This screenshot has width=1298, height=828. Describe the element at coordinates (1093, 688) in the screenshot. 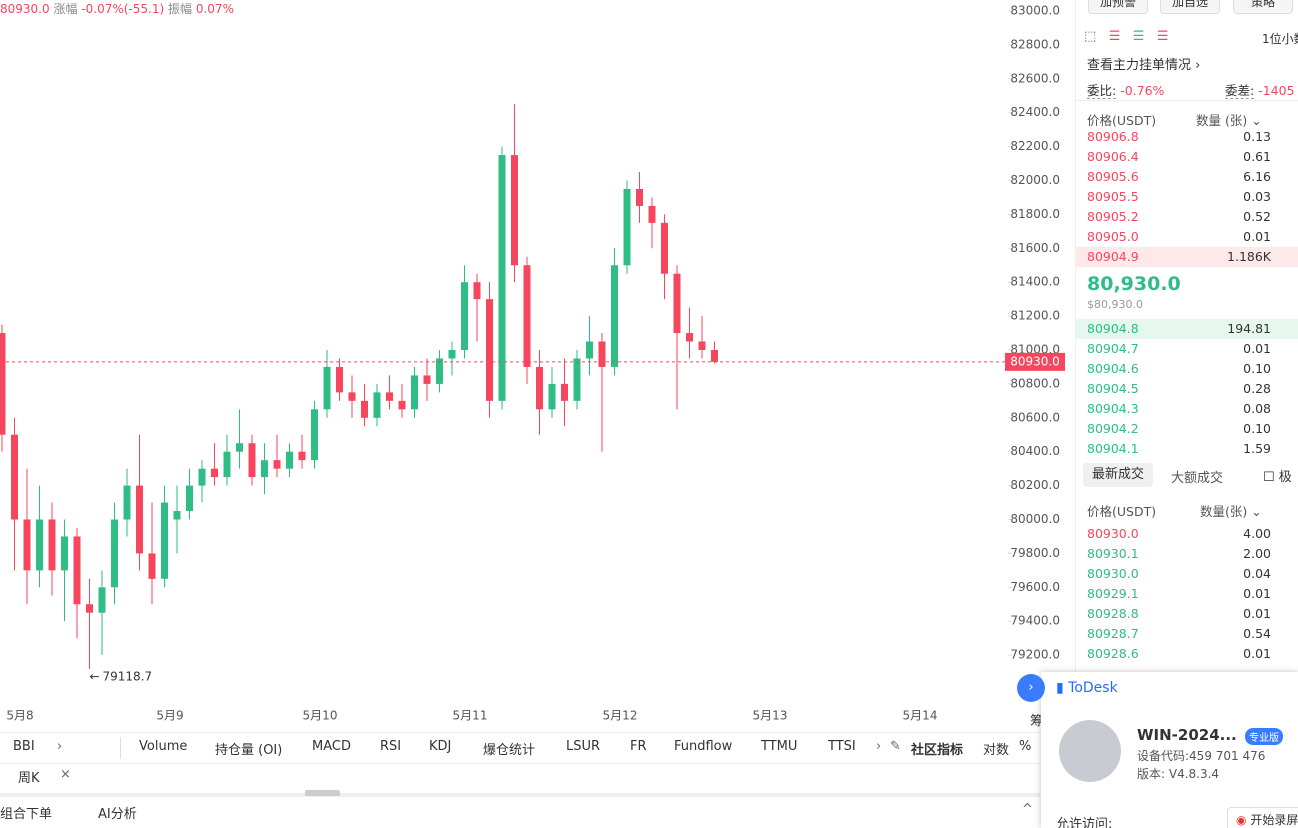

I see `brand: ToDesk` at that location.